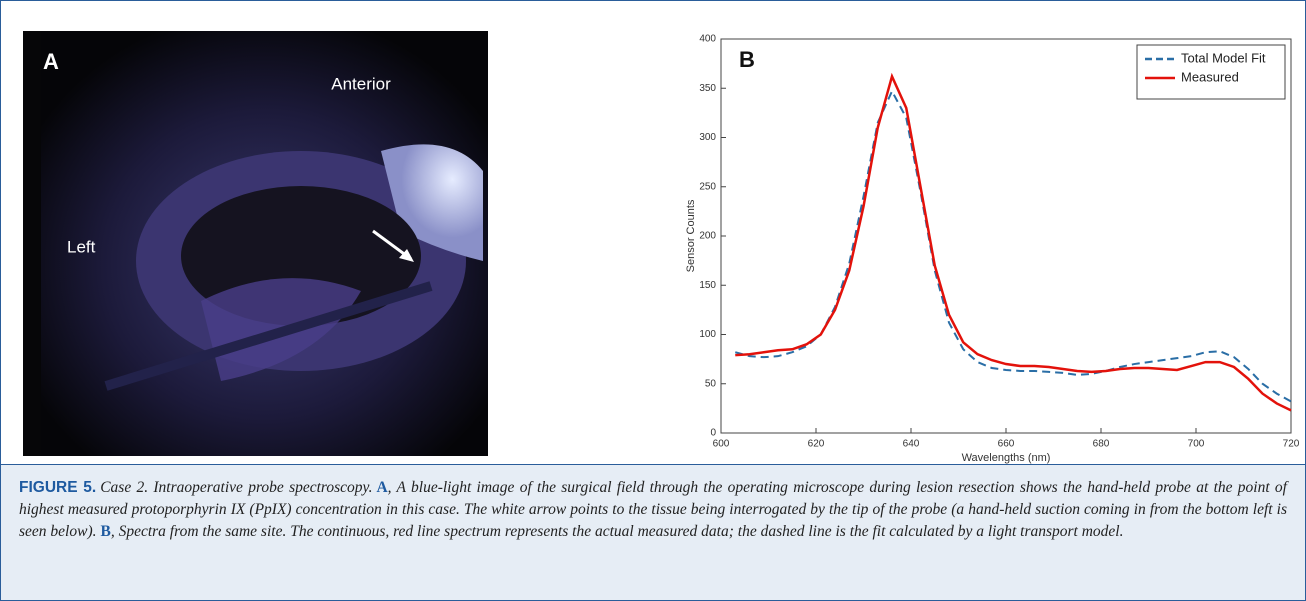 The width and height of the screenshot is (1306, 601). What do you see at coordinates (1223, 57) in the screenshot?
I see `legend-label: Total Model Fit` at bounding box center [1223, 57].